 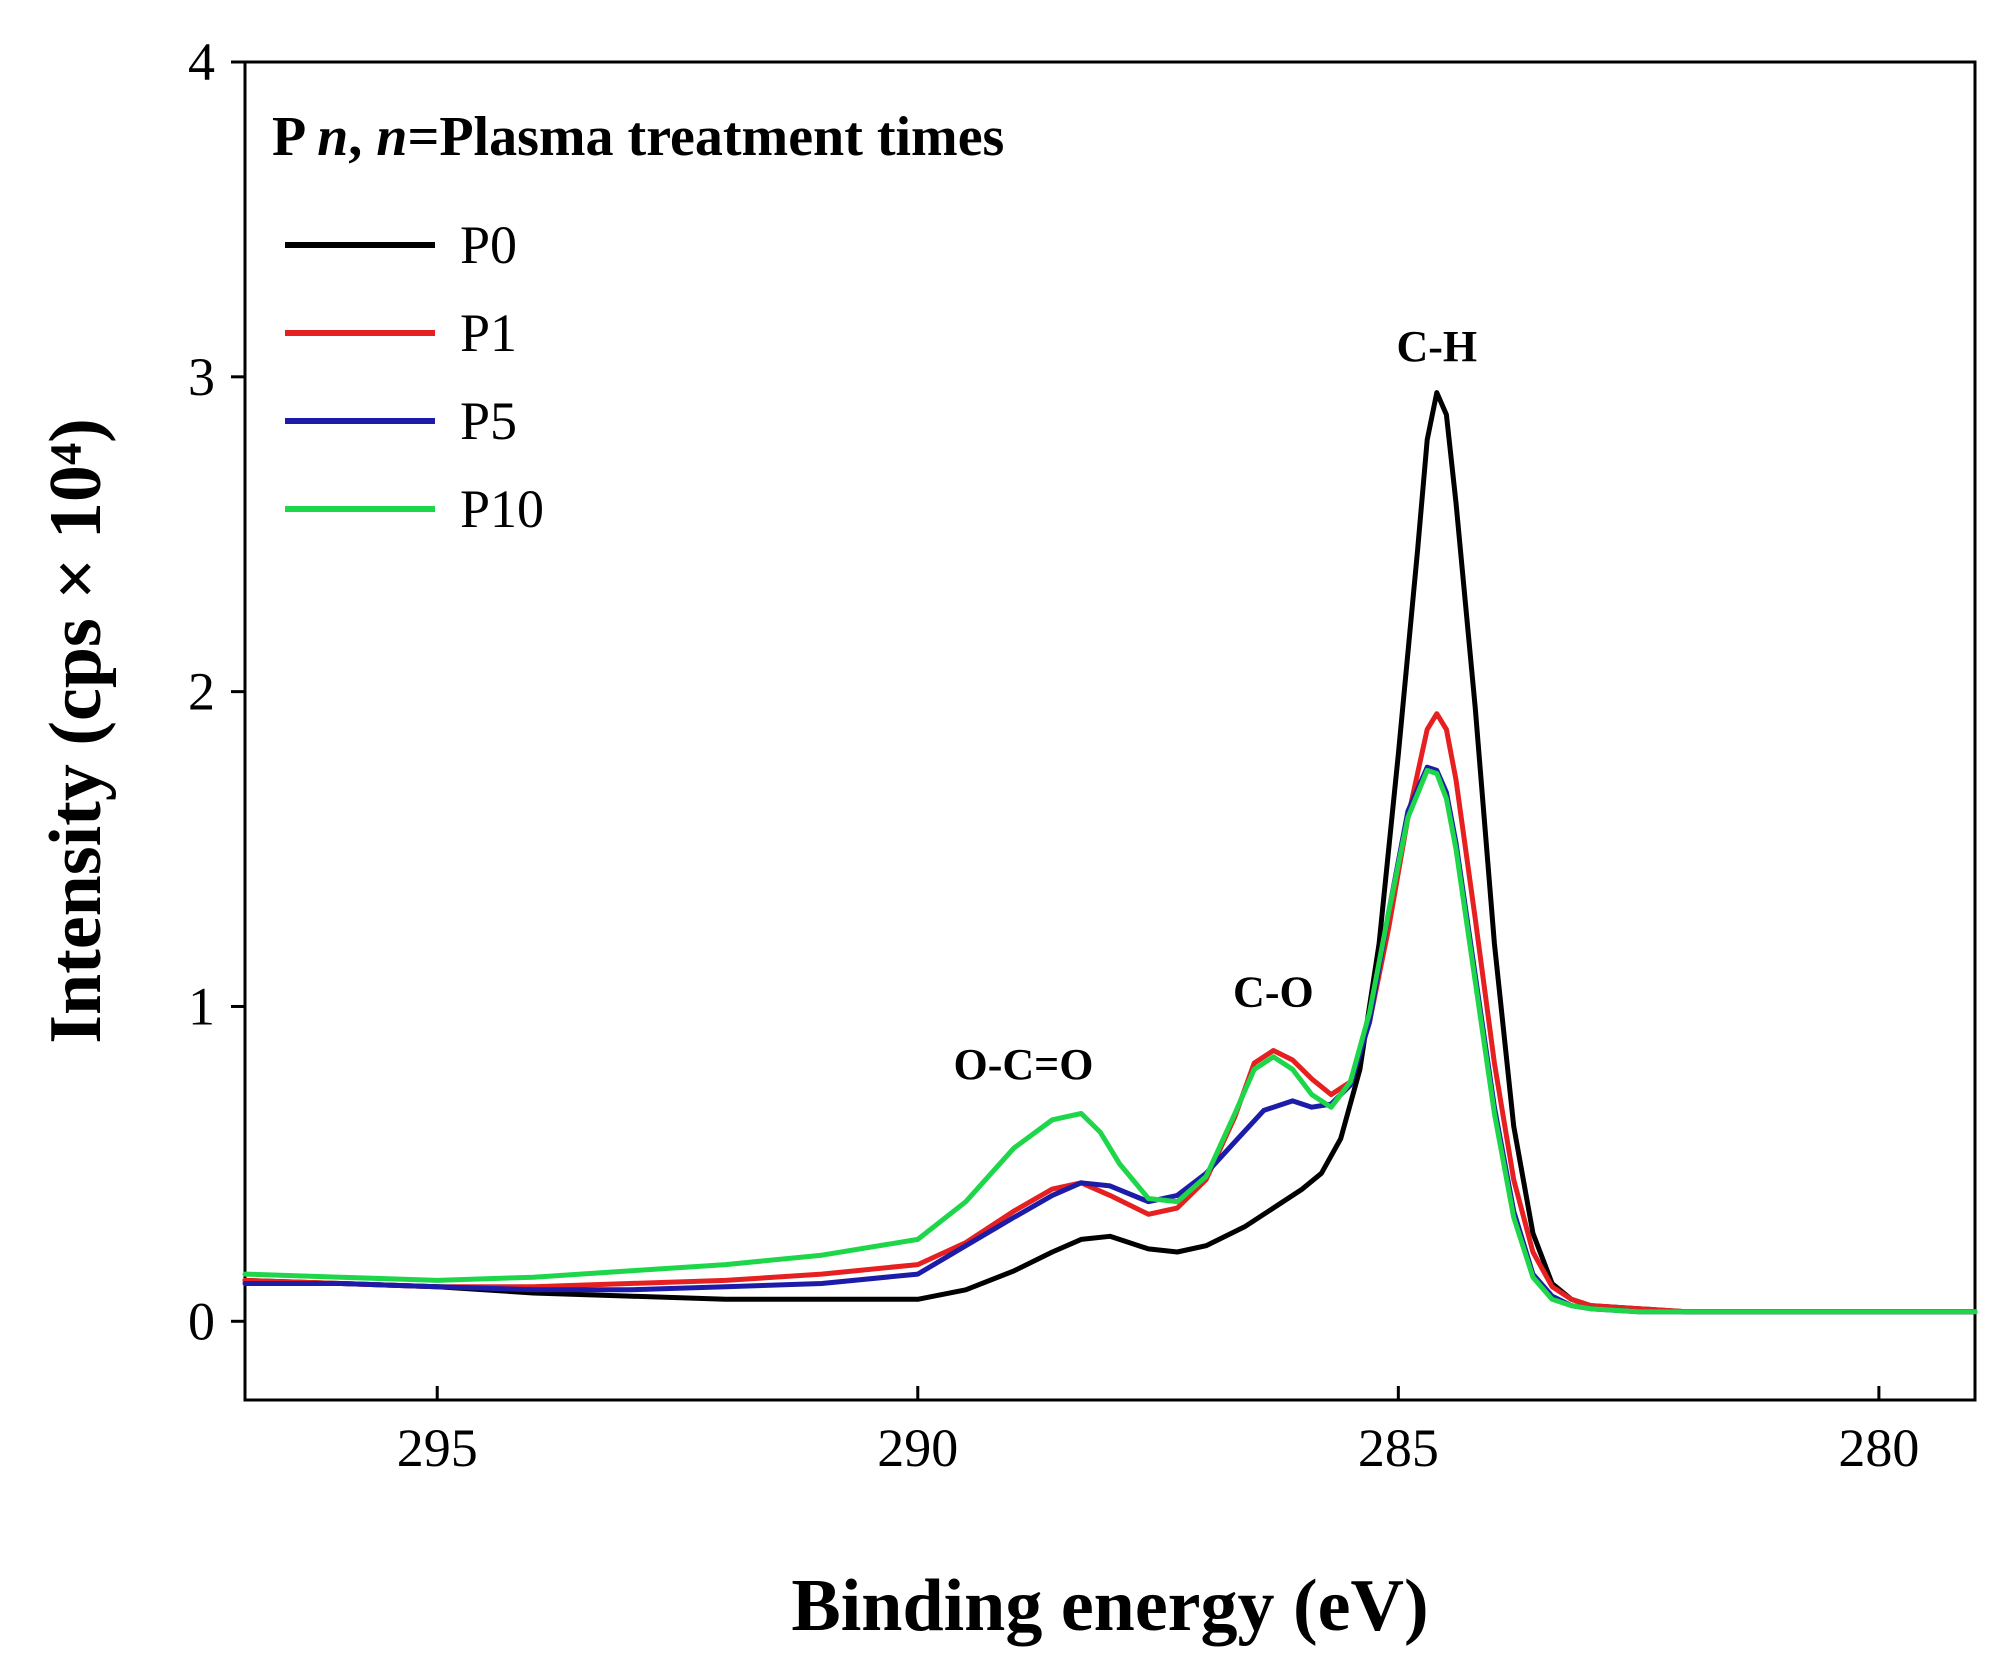 What do you see at coordinates (1878, 1448) in the screenshot?
I see `x-tick-label: 280` at bounding box center [1878, 1448].